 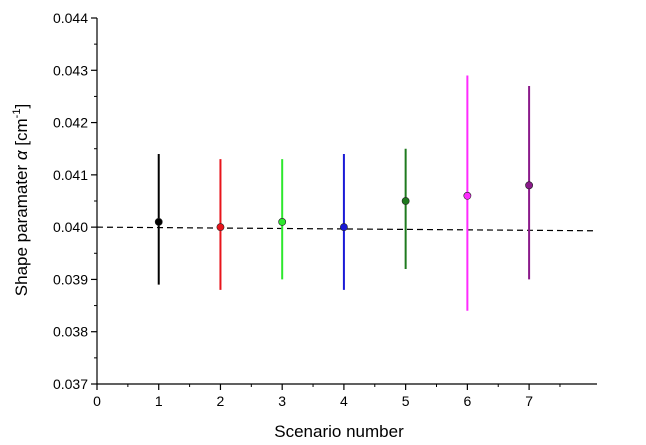 What do you see at coordinates (21, 134) in the screenshot?
I see `y-axis-label-unit: [cm` at bounding box center [21, 134].